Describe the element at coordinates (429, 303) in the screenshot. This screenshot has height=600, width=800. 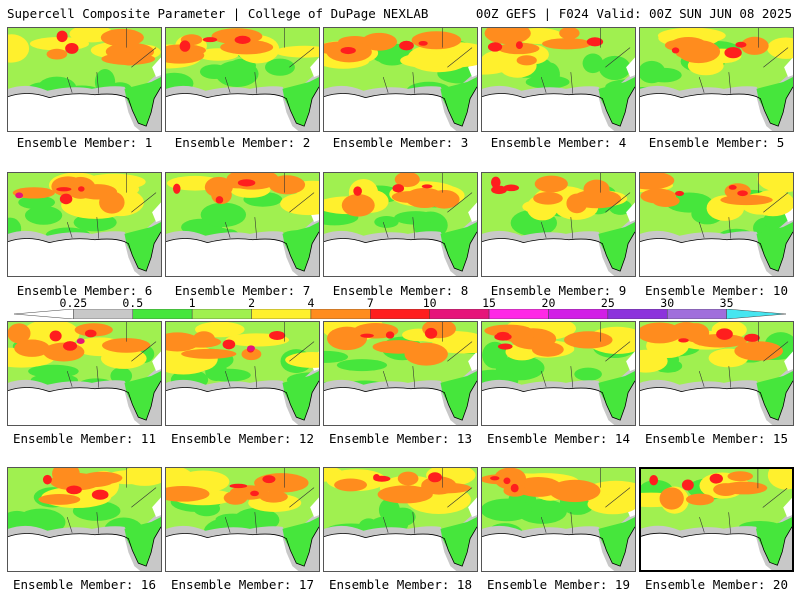
I see `color-scale-tick-label: 10` at that location.